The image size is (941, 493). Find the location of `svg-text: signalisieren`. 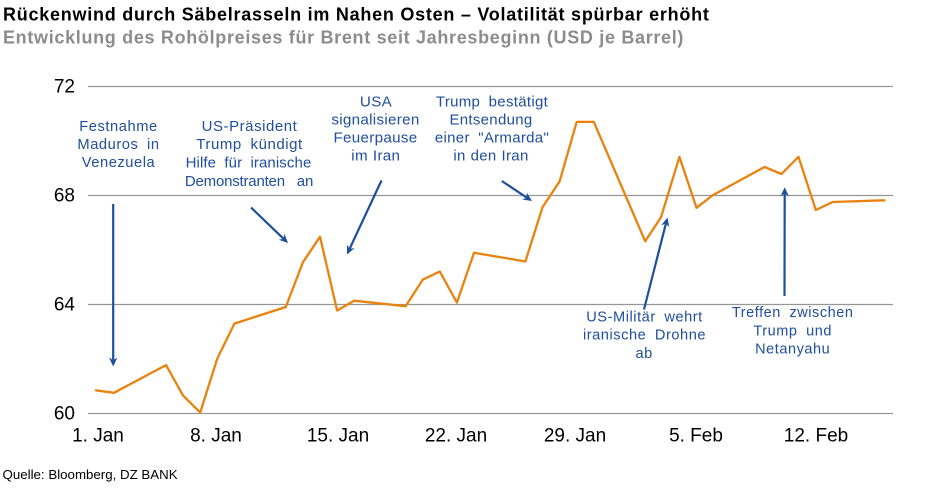

svg-text: signalisieren is located at coordinates (375, 120).